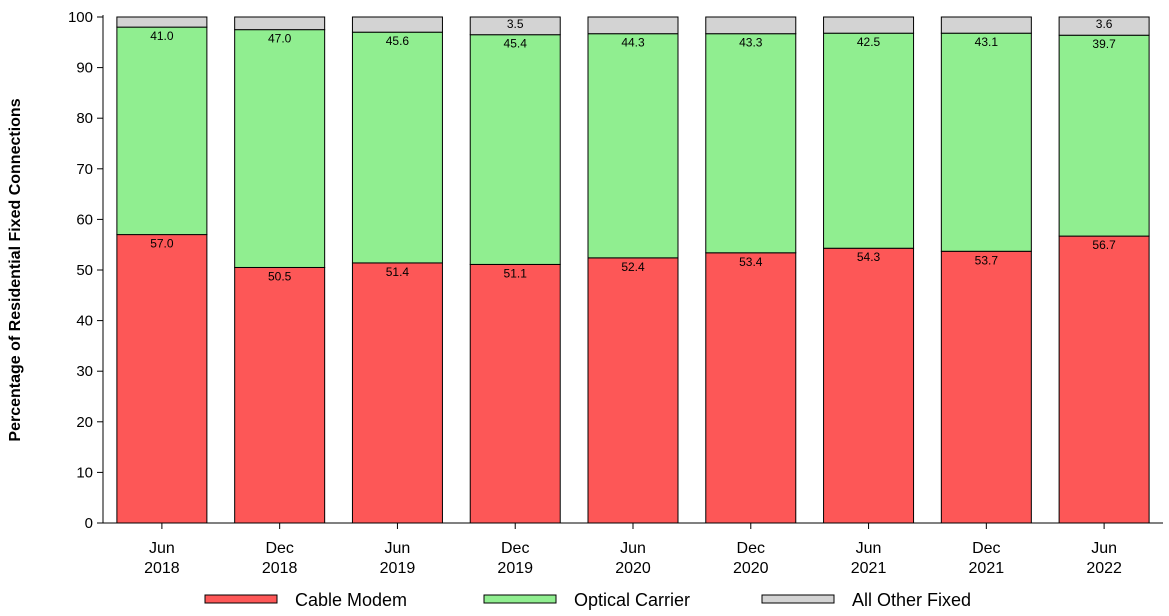 This screenshot has width=1169, height=616. I want to click on data-label: 53.4, so click(751, 262).